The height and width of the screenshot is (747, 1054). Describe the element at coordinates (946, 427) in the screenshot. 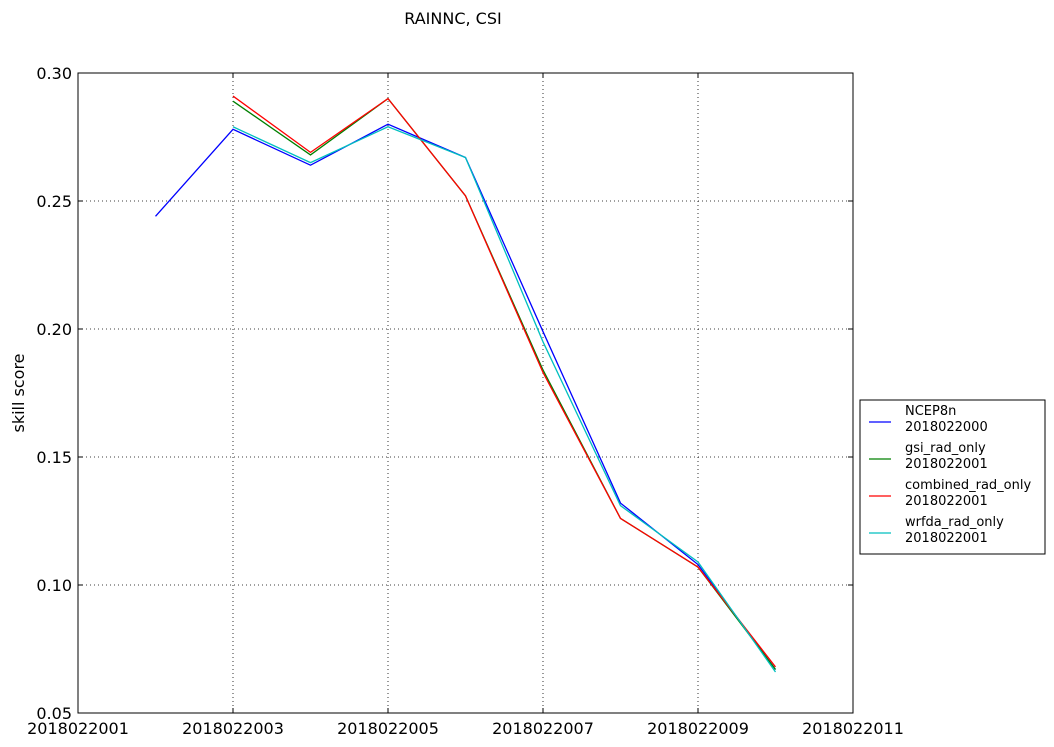

I see `legend-sublabel: 2018022000` at that location.